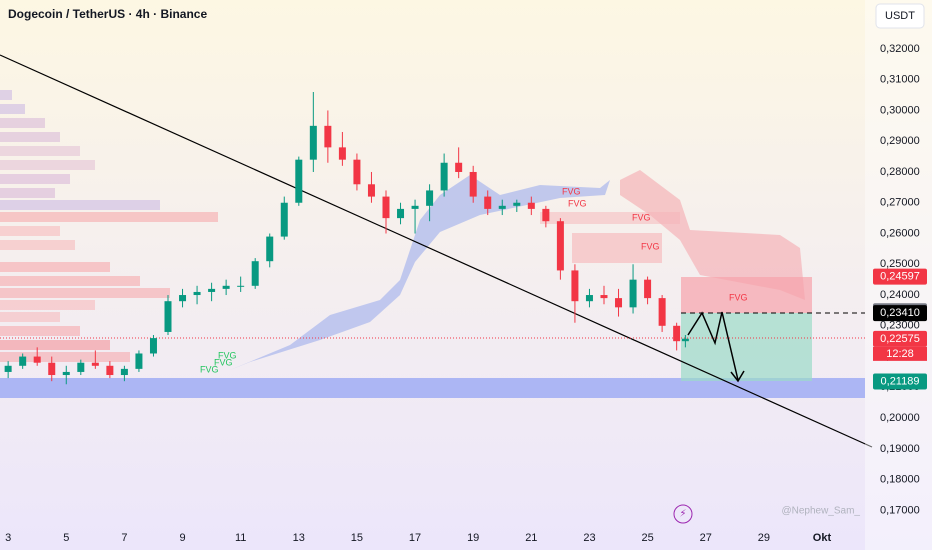 The width and height of the screenshot is (932, 555). What do you see at coordinates (66, 538) in the screenshot?
I see `x-tick-label: 5` at bounding box center [66, 538].